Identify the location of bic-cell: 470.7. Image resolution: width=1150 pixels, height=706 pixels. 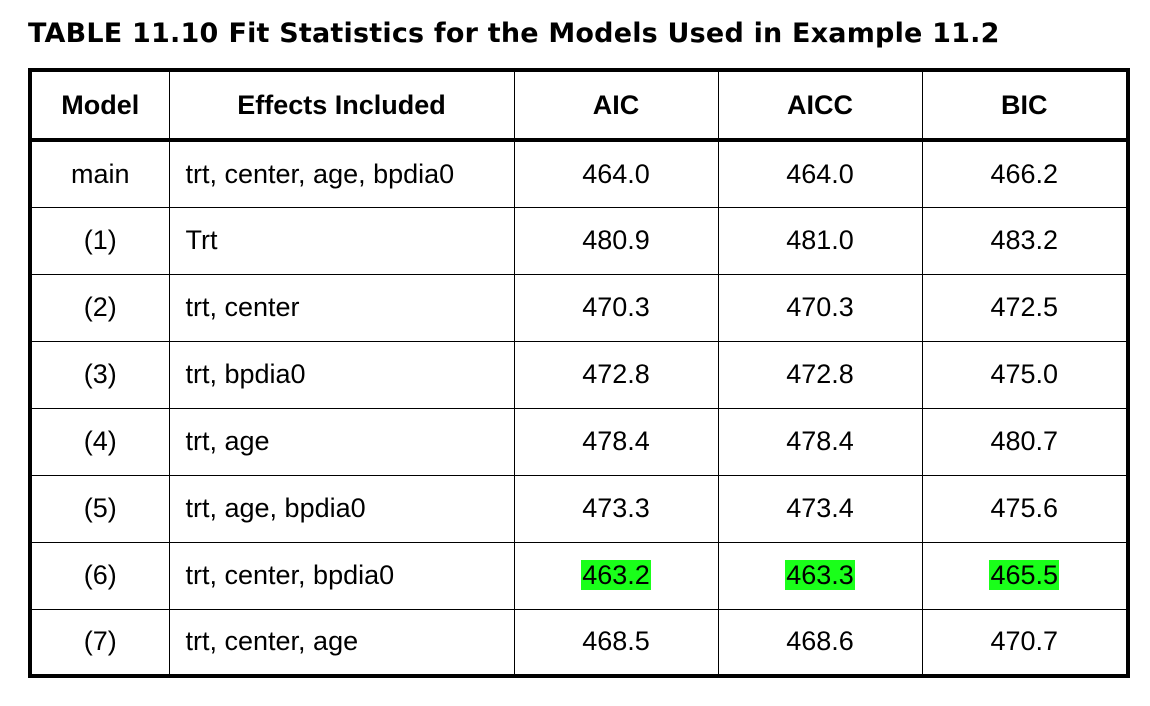
(1025, 642).